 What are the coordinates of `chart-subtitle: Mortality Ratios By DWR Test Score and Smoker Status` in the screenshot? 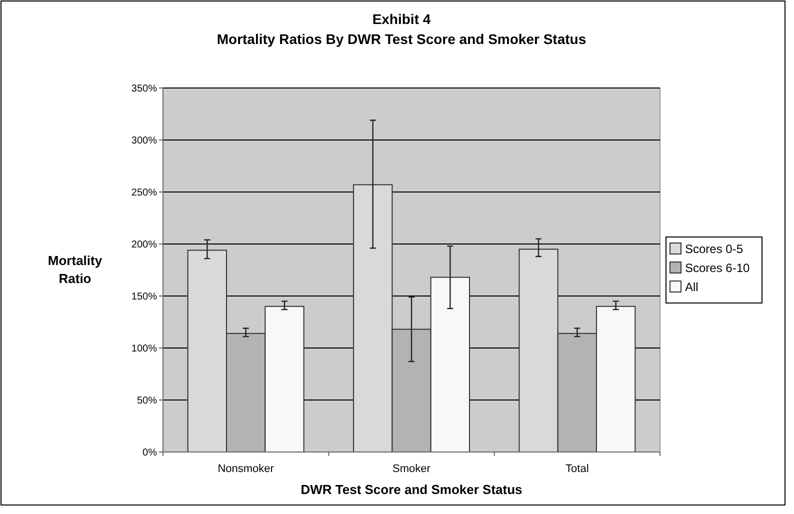 It's located at (401, 39).